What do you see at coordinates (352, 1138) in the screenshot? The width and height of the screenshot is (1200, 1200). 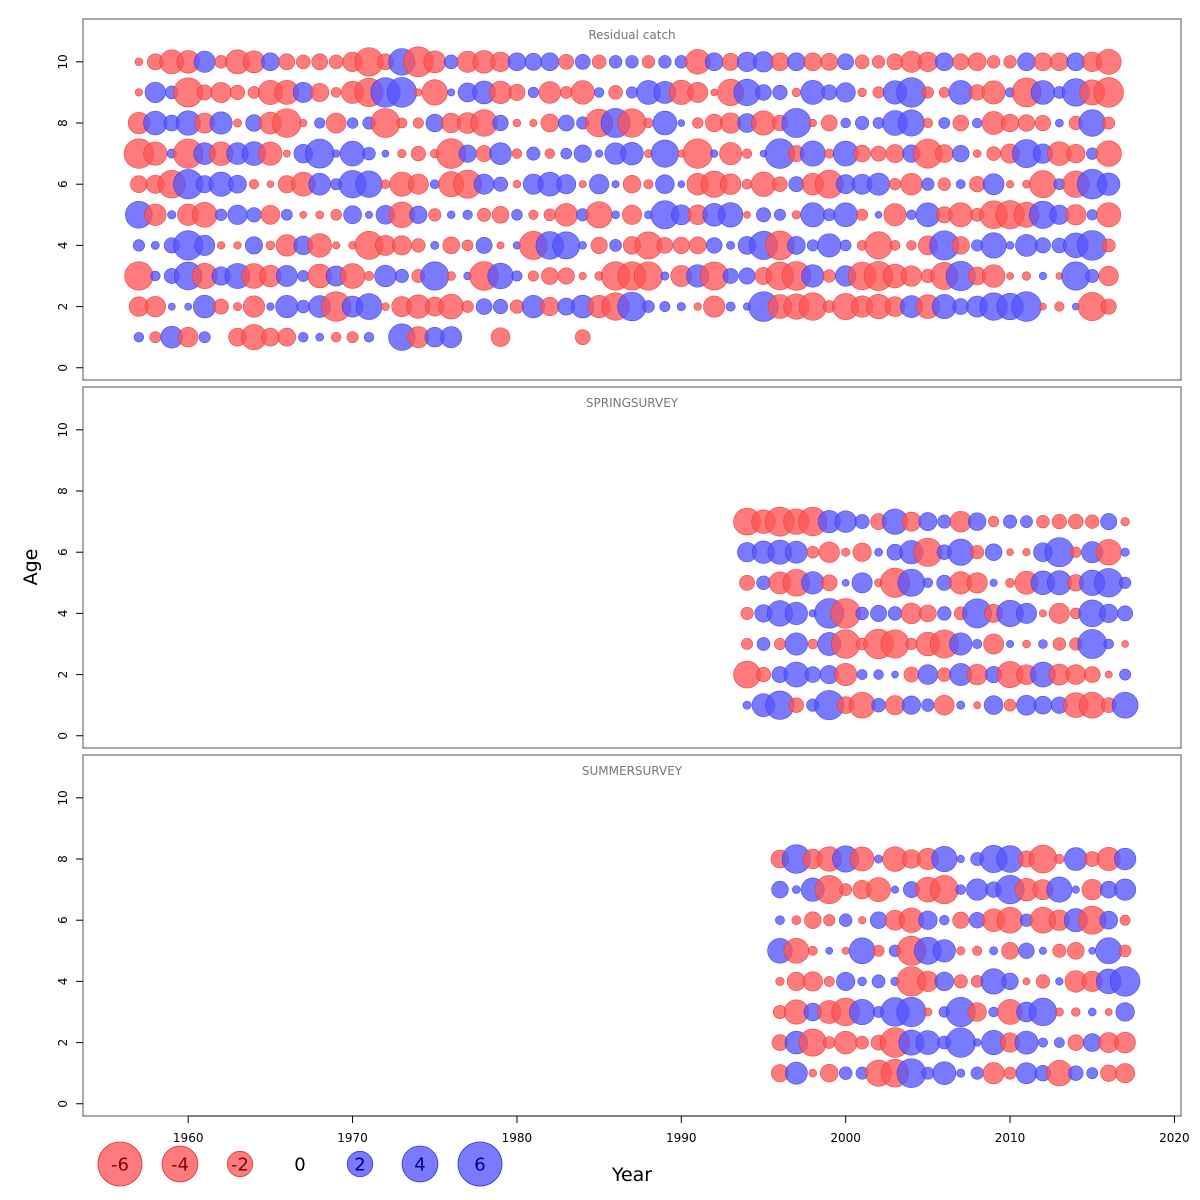 I see `x-tick-label: 1970` at bounding box center [352, 1138].